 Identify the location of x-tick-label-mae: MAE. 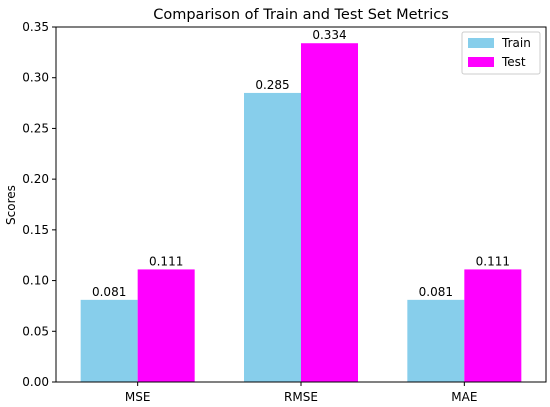
(464, 397).